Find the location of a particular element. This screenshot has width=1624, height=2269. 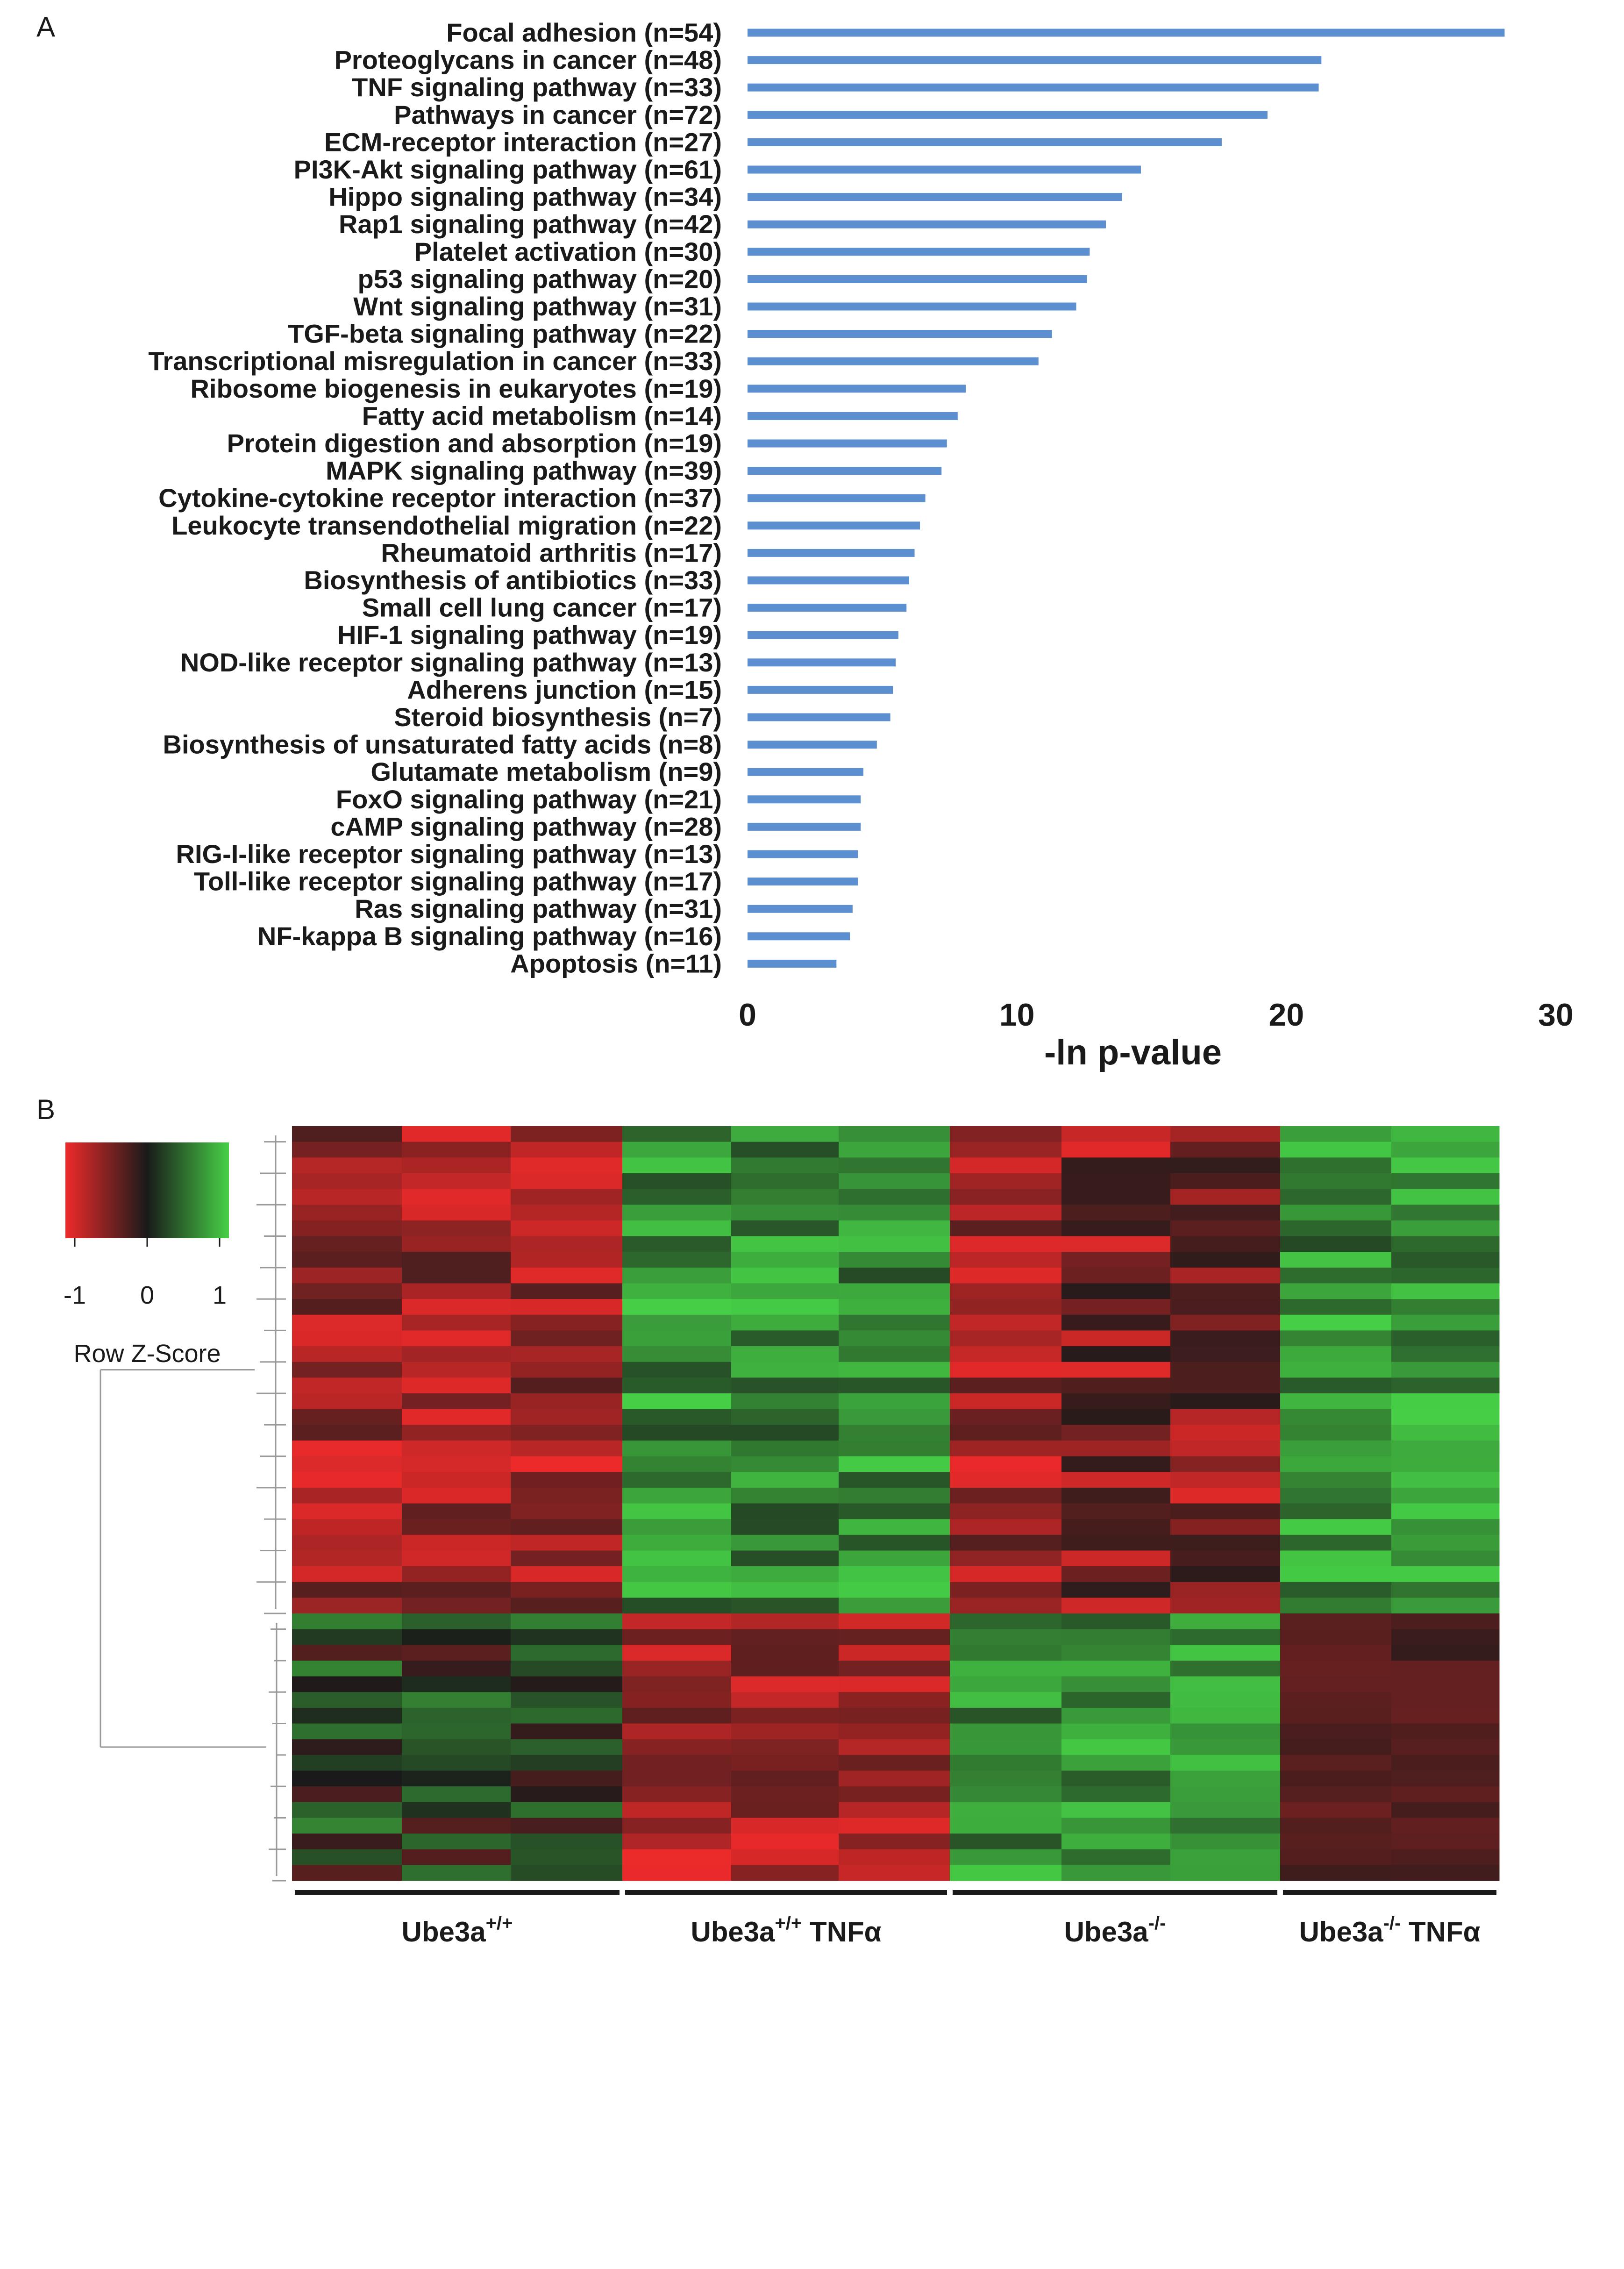

bar-label: Focal adhesion (n=54) is located at coordinates (584, 32).